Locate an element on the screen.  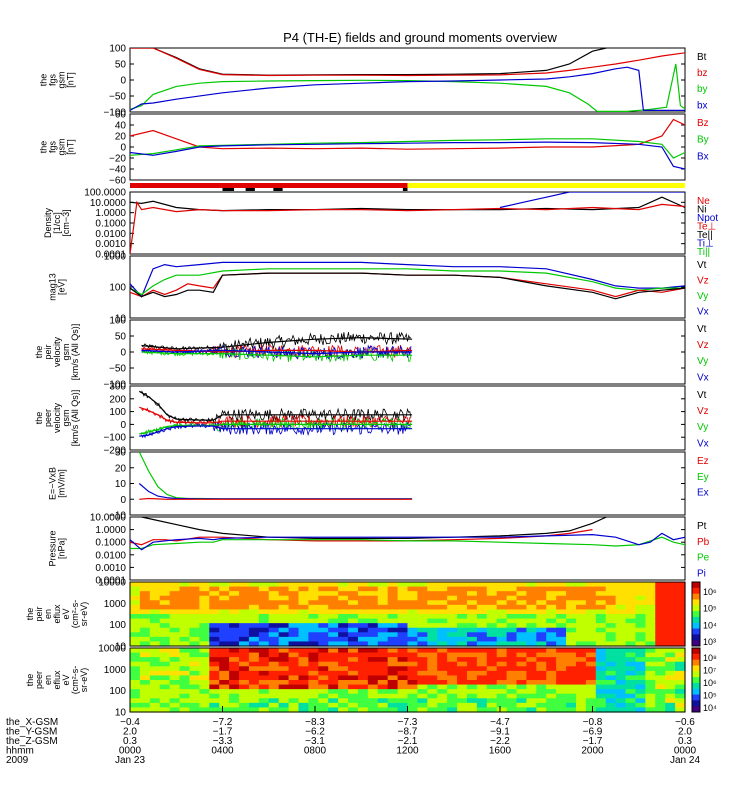
y-axis-label: thefgsgsm[nT] is located at coordinates (57, 79).